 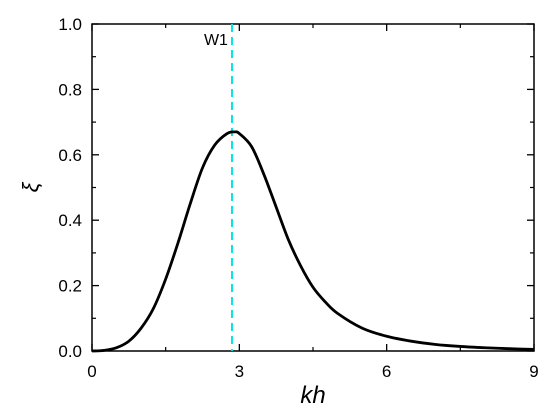 I want to click on x-tick-label: 0, so click(x=91, y=371).